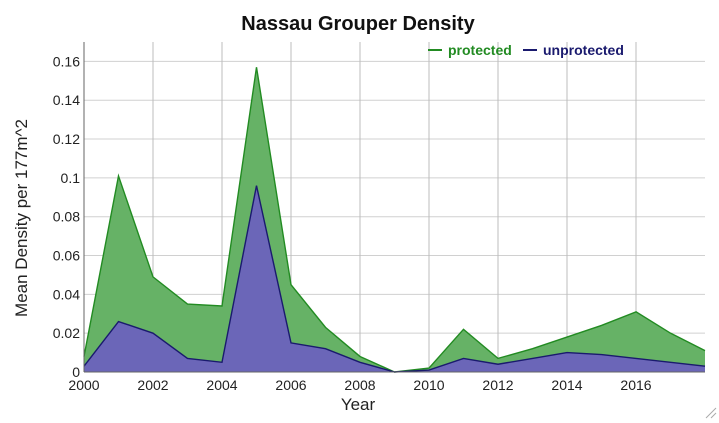 The height and width of the screenshot is (423, 719). Describe the element at coordinates (152, 385) in the screenshot. I see `x-tick-label: 2002` at that location.